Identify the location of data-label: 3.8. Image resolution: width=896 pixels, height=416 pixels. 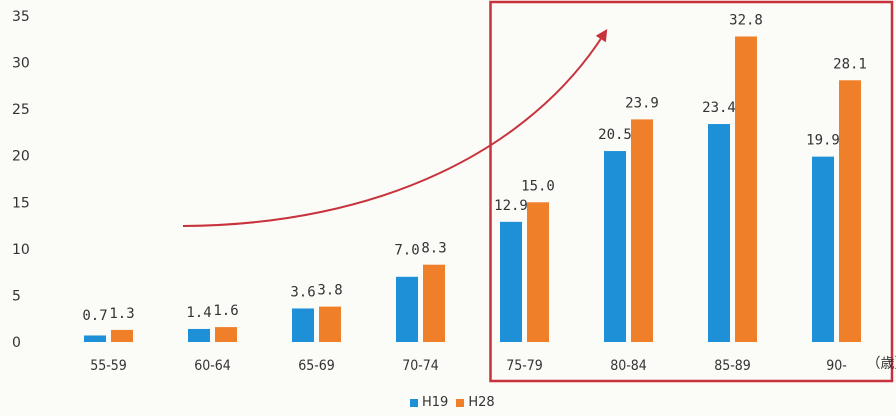
(329, 291).